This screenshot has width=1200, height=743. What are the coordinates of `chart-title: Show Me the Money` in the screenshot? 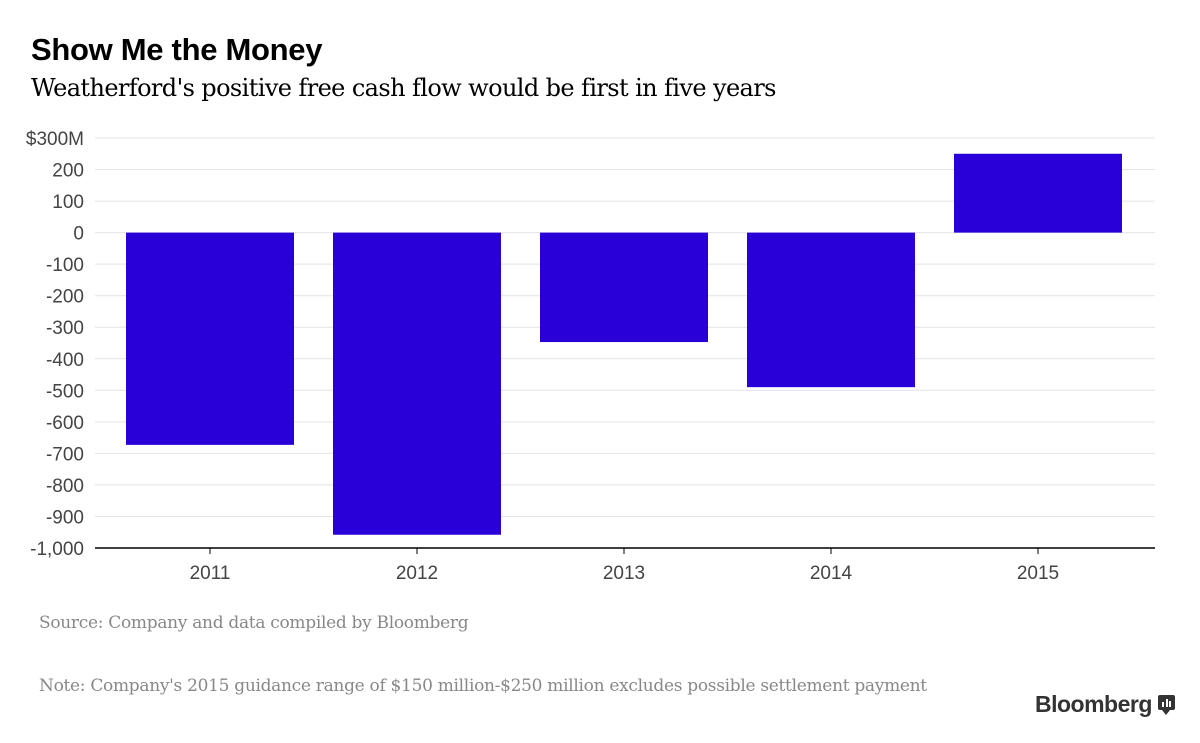 It's located at (177, 49).